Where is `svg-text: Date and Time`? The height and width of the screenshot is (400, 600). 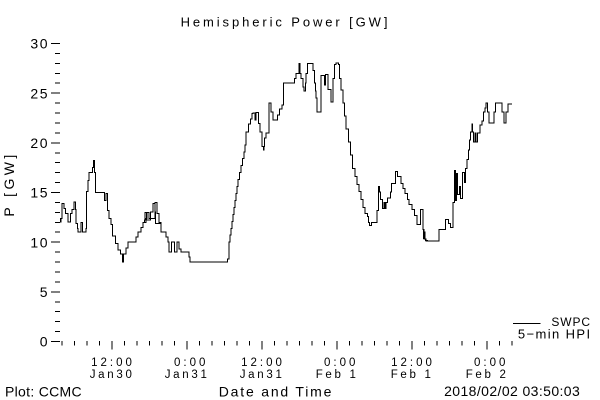 svg-text: Date and Time is located at coordinates (276, 391).